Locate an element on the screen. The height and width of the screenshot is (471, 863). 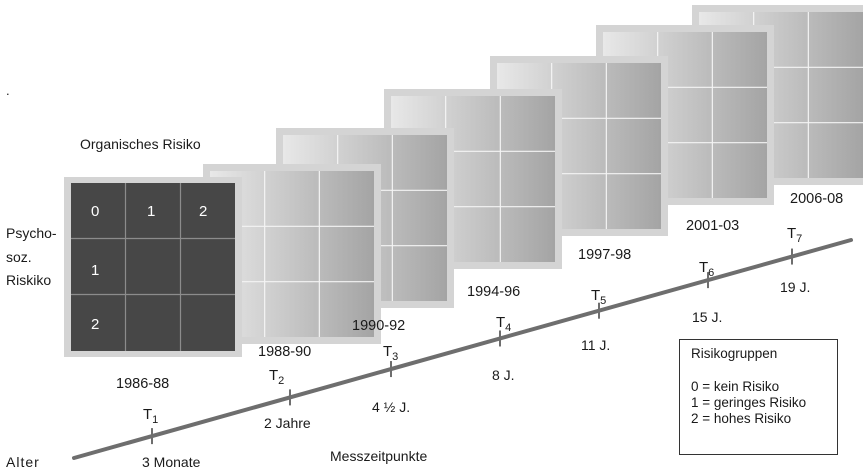
legend-item-none: 0 = kein Risiko is located at coordinates (735, 386).